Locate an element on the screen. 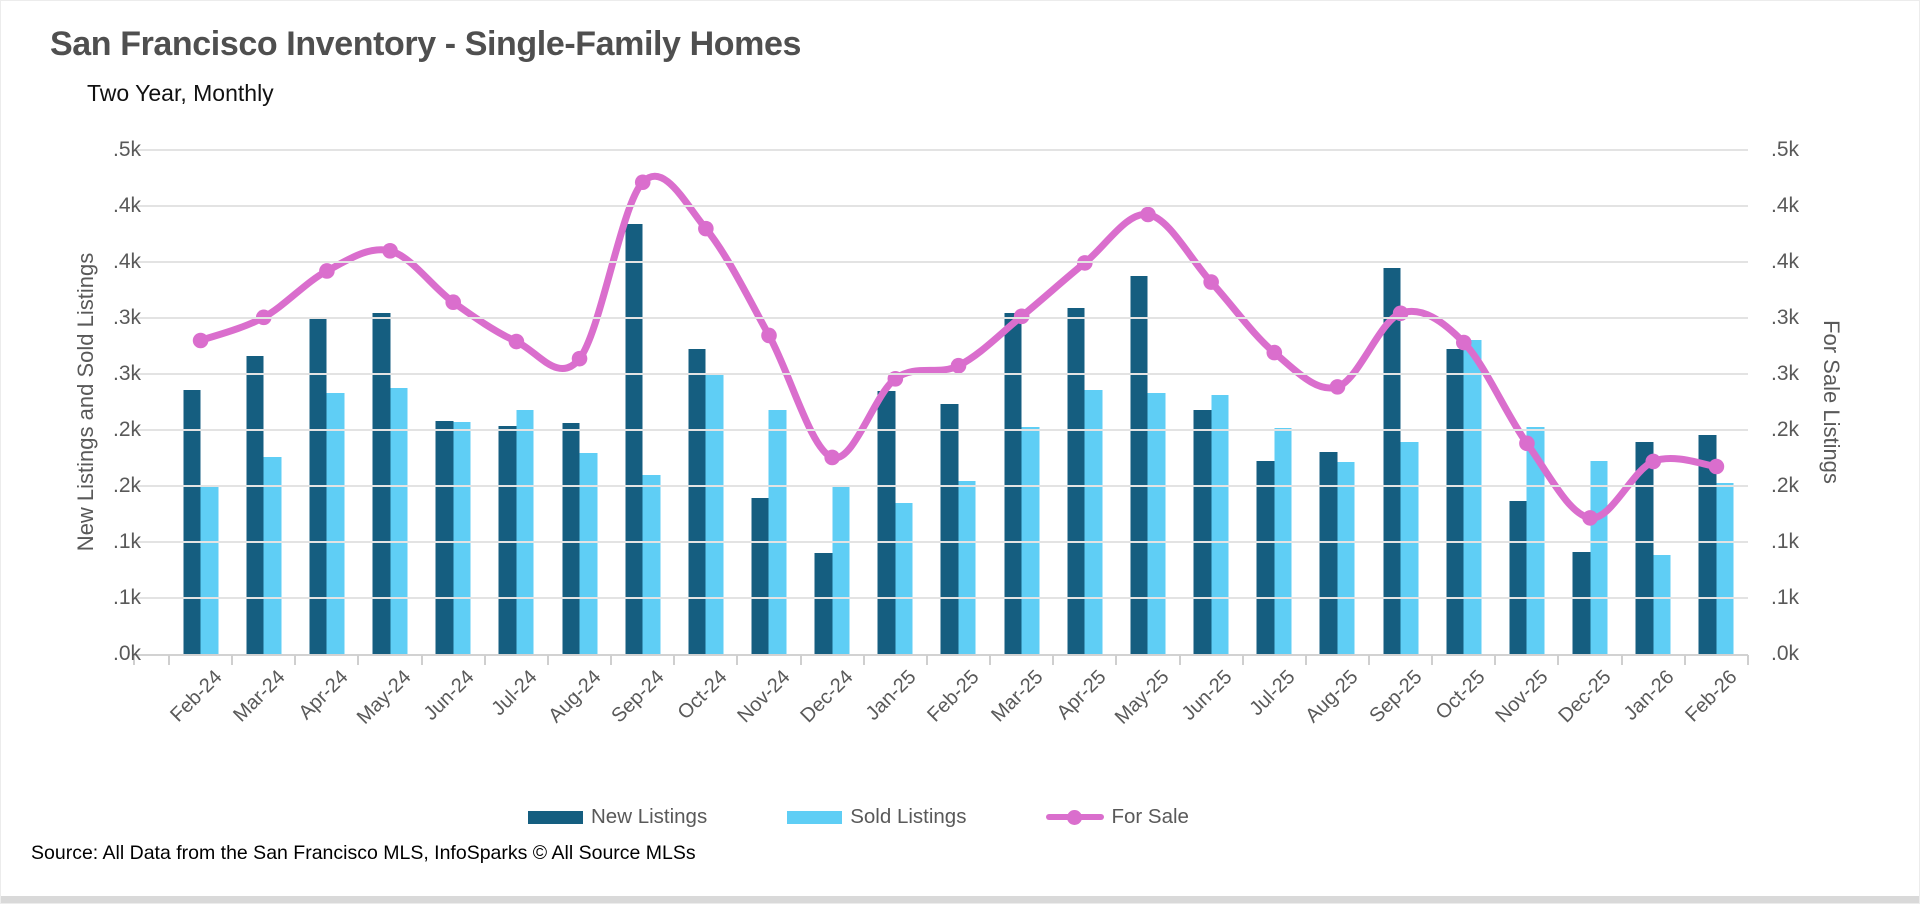  x-axis-label: Jul-25 is located at coordinates (1272, 693).